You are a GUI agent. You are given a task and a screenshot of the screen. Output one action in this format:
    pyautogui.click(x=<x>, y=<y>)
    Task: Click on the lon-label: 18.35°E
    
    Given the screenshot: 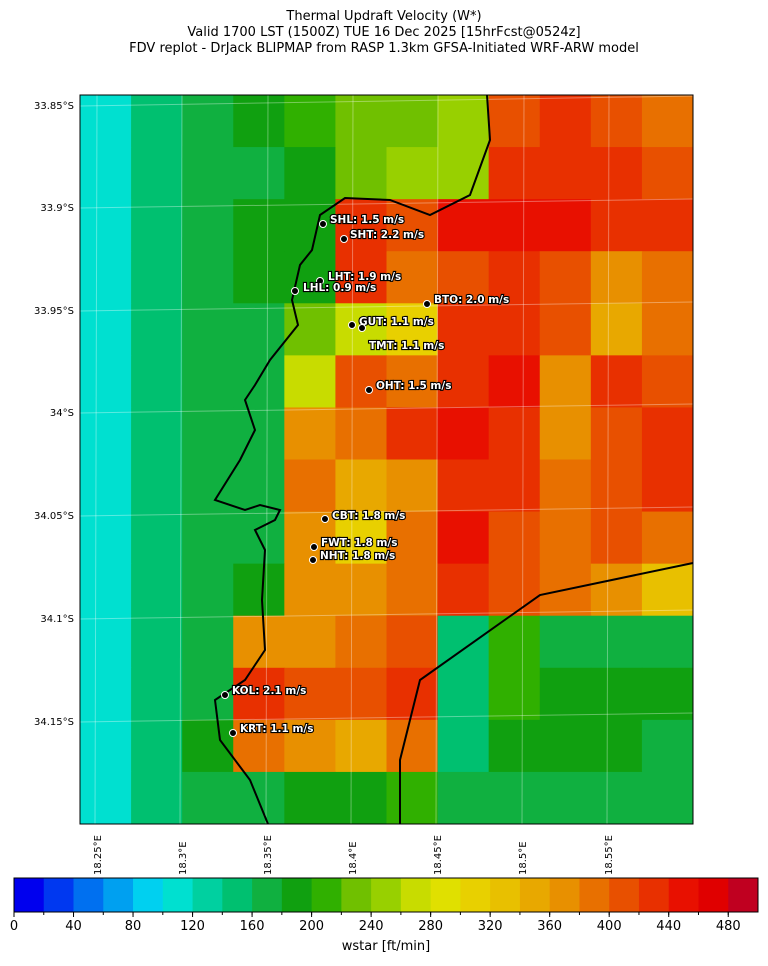 What is the action you would take?
    pyautogui.click(x=268, y=855)
    